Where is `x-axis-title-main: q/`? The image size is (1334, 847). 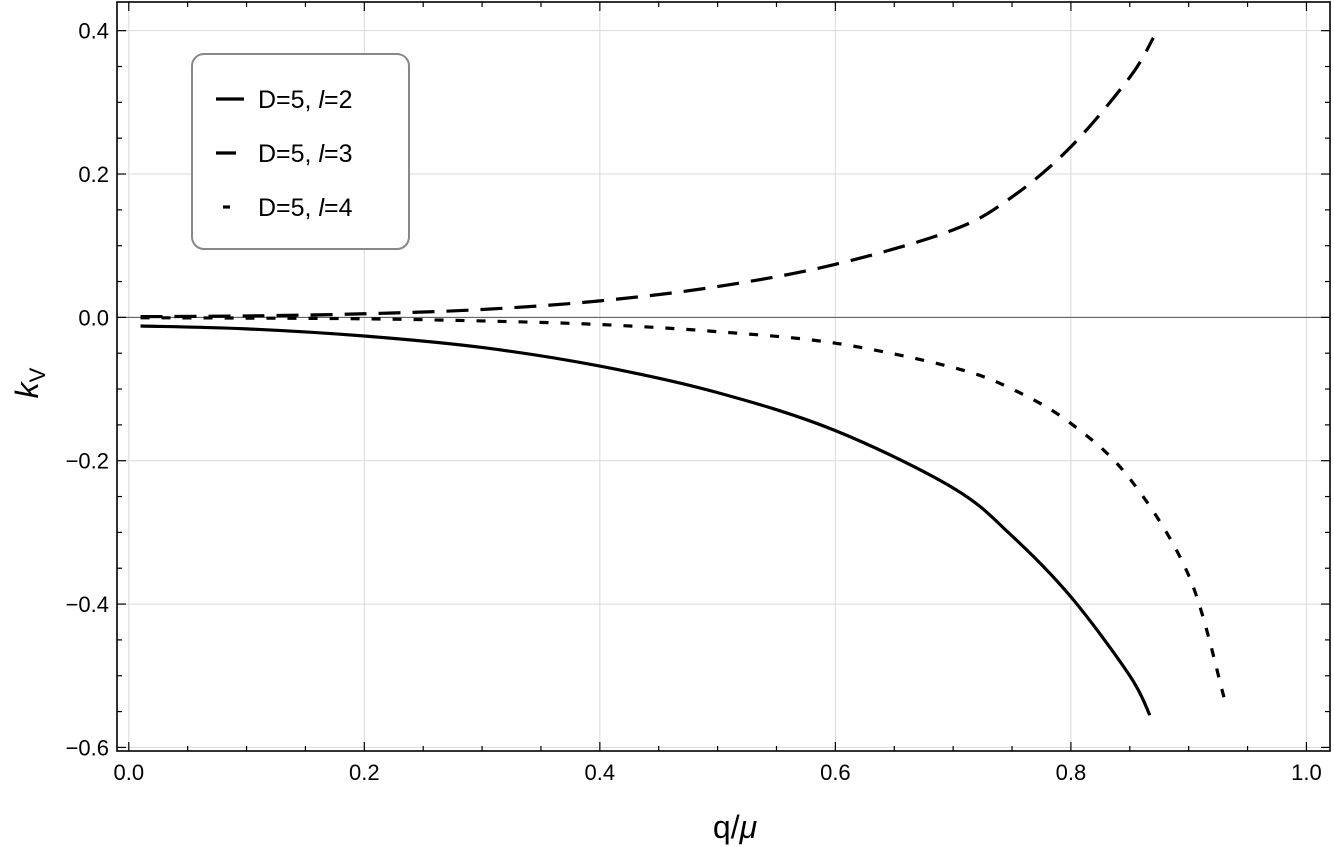 x-axis-title-main: q/ is located at coordinates (726, 827).